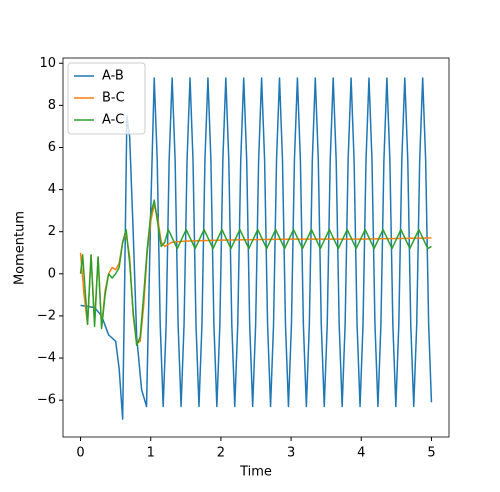 The height and width of the screenshot is (492, 500). I want to click on x-tick-label: 5, so click(431, 453).